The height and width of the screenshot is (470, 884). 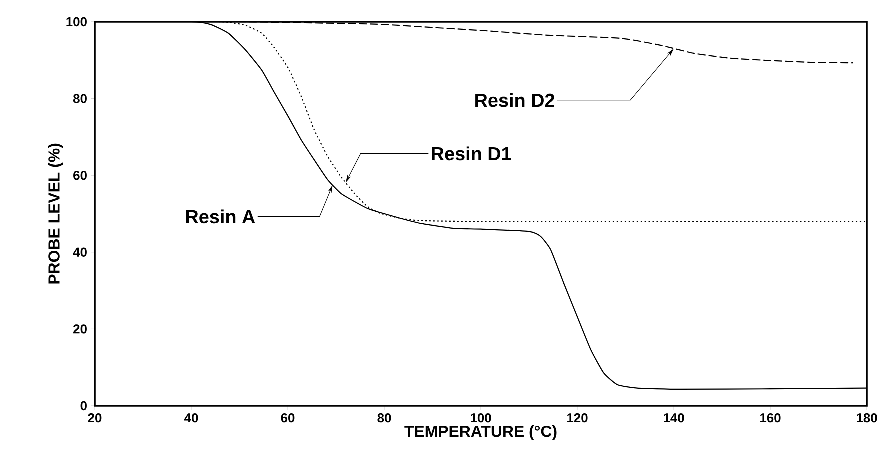 What do you see at coordinates (95, 418) in the screenshot?
I see `x-tick-label: 20` at bounding box center [95, 418].